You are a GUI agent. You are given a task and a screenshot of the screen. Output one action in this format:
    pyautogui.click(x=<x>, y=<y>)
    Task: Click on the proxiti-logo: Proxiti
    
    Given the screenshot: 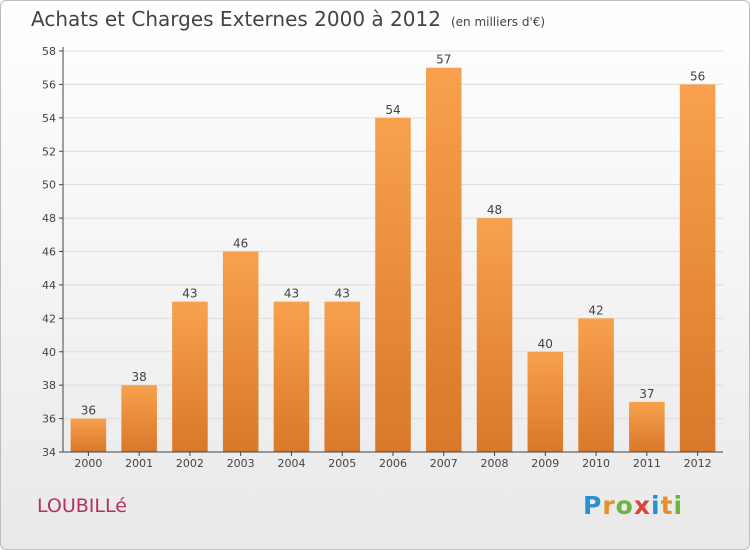 What is the action you would take?
    pyautogui.click(x=633, y=505)
    